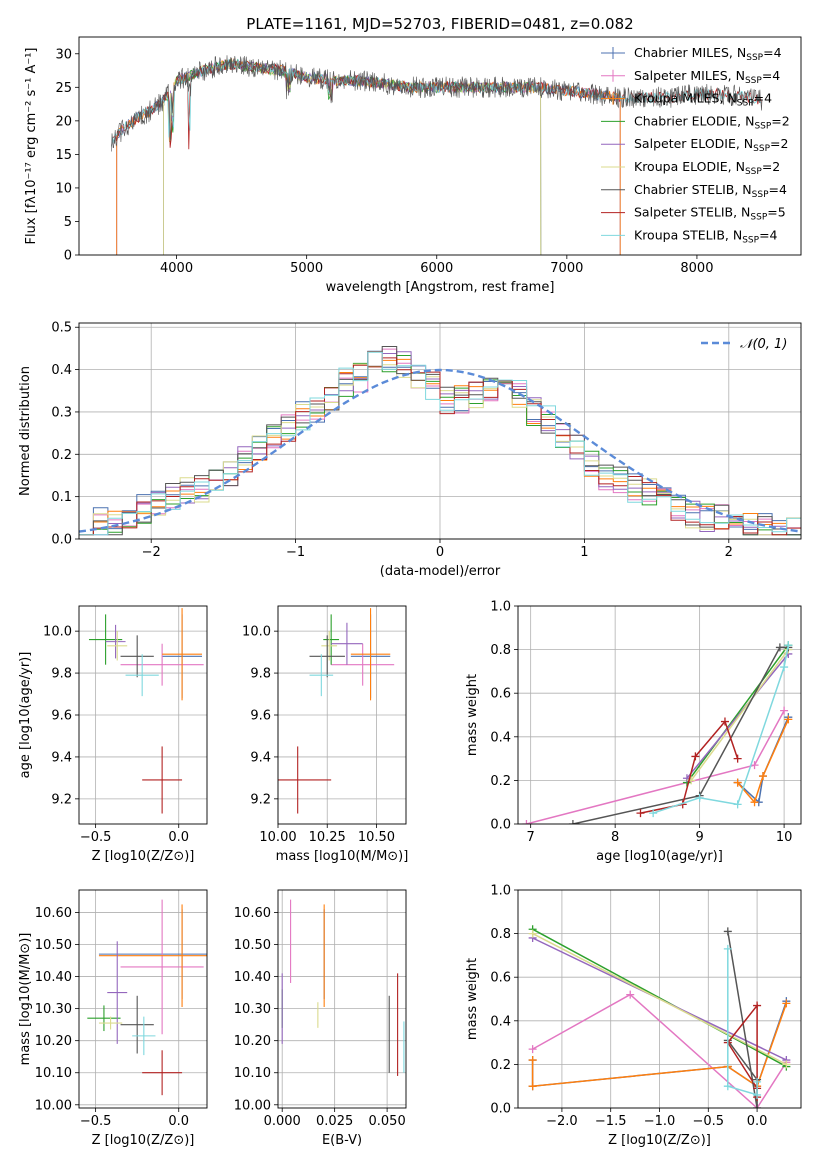 Image resolution: width=819 pixels, height=1170 pixels. What do you see at coordinates (387, 1121) in the screenshot?
I see `x-tick-label: 0.050` at bounding box center [387, 1121].